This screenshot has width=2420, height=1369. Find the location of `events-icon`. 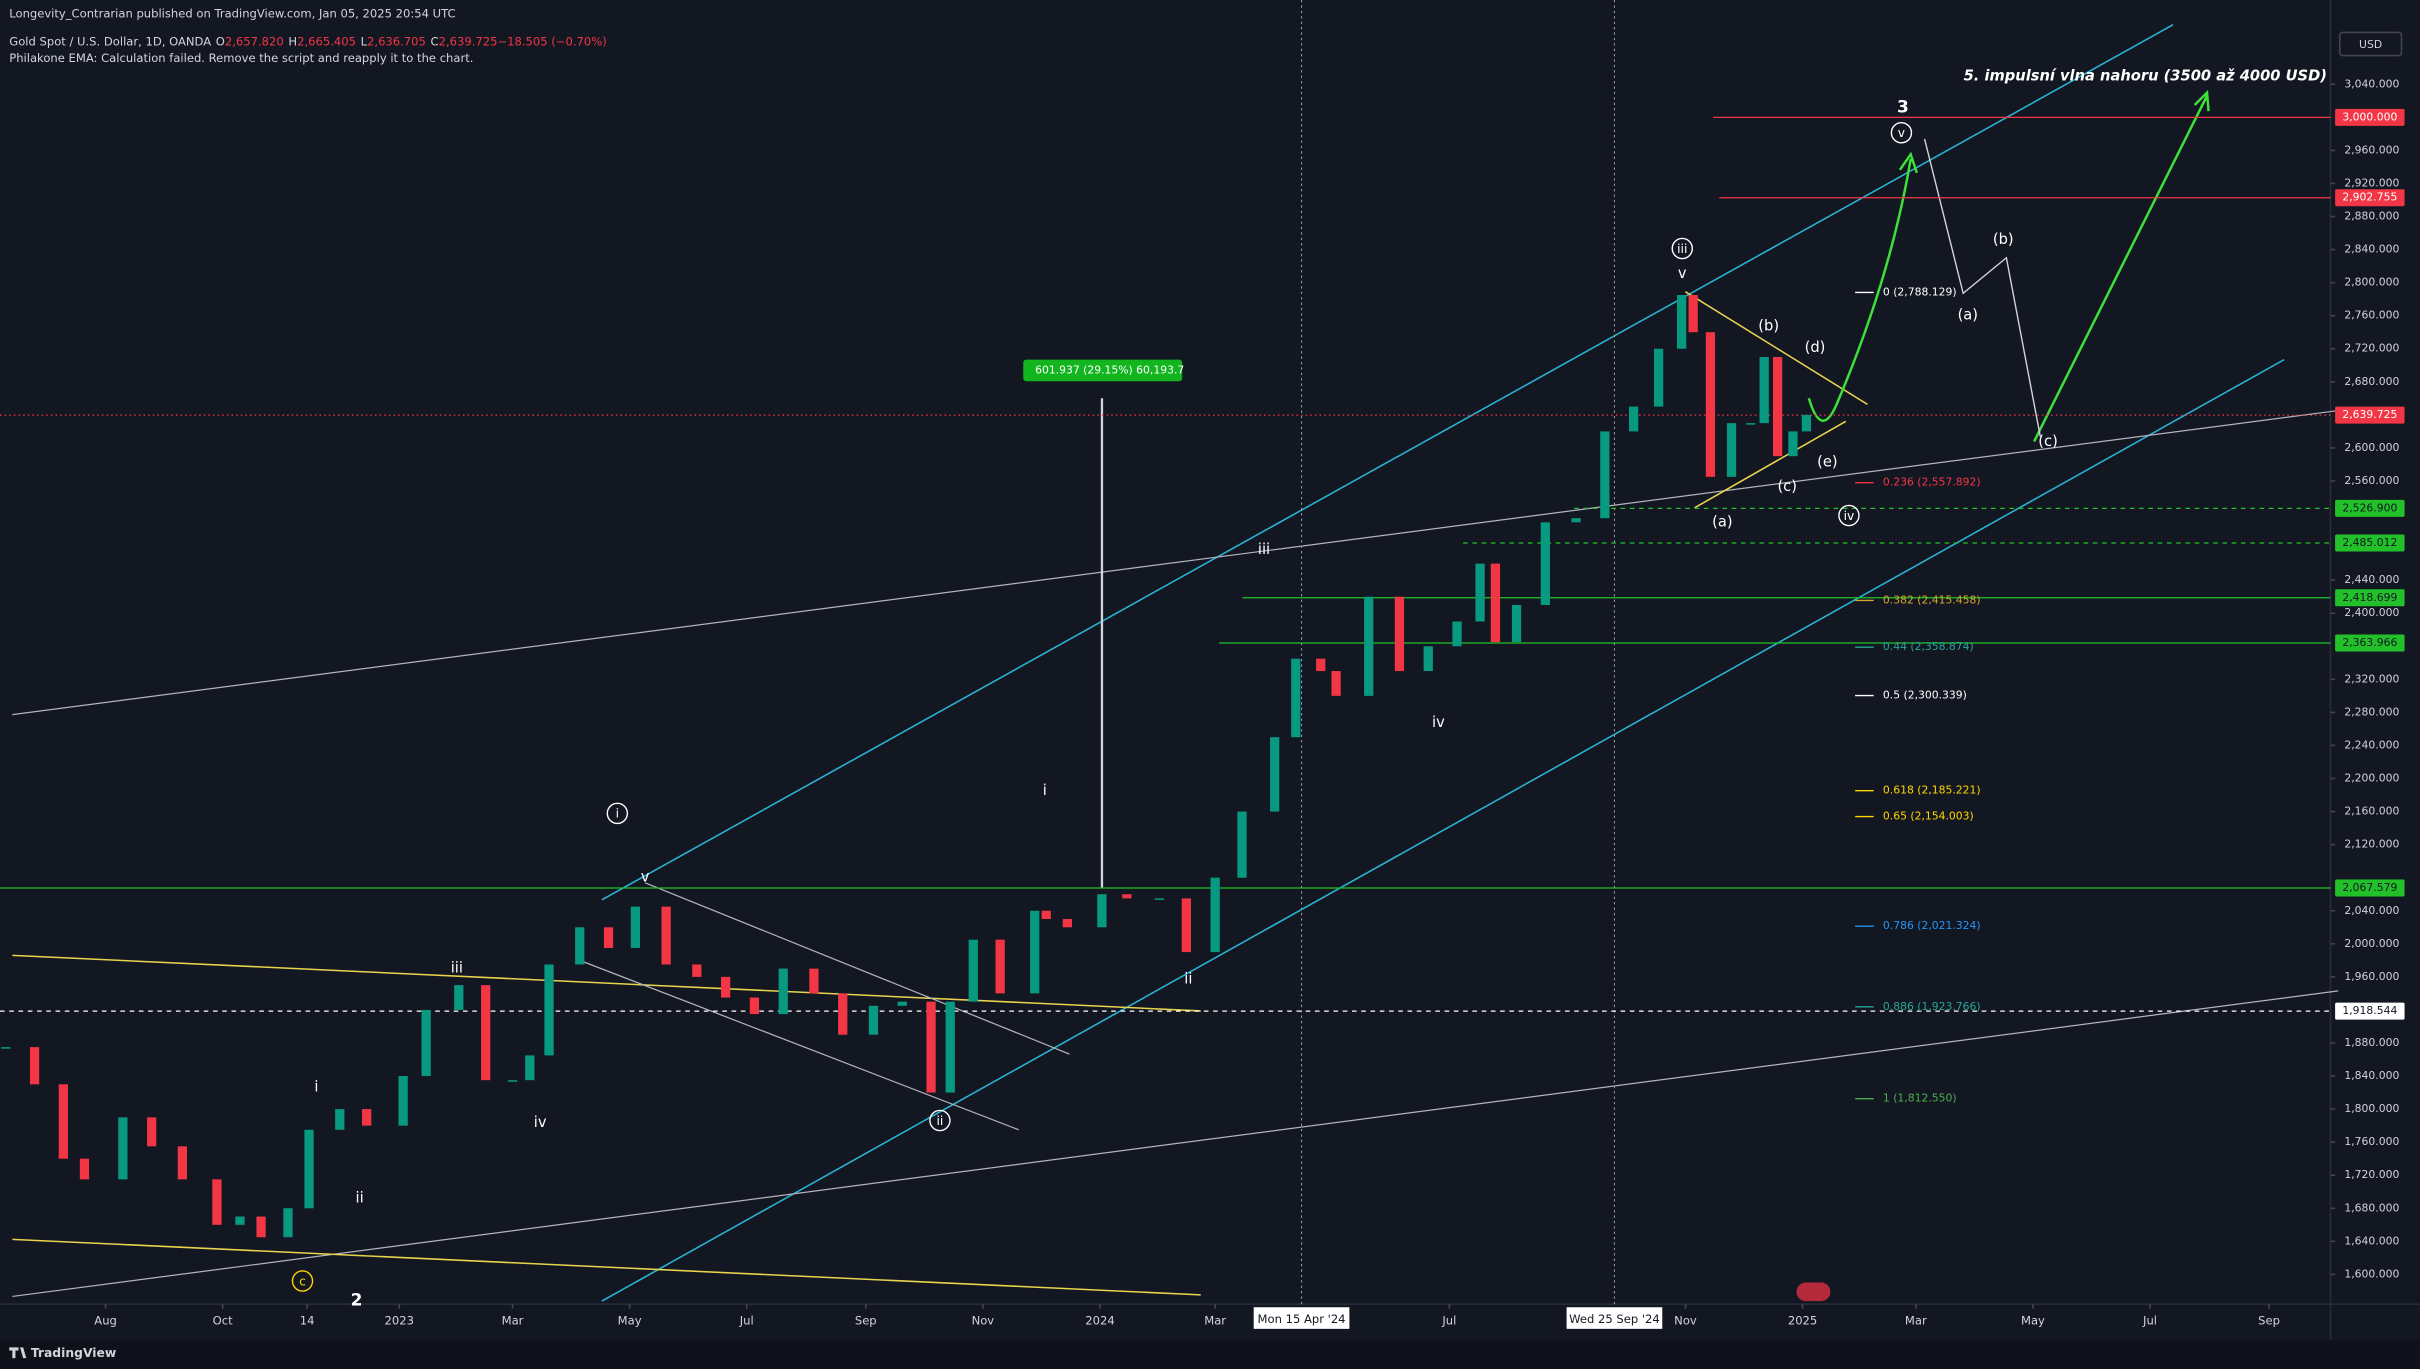

events-icon is located at coordinates (1813, 1292).